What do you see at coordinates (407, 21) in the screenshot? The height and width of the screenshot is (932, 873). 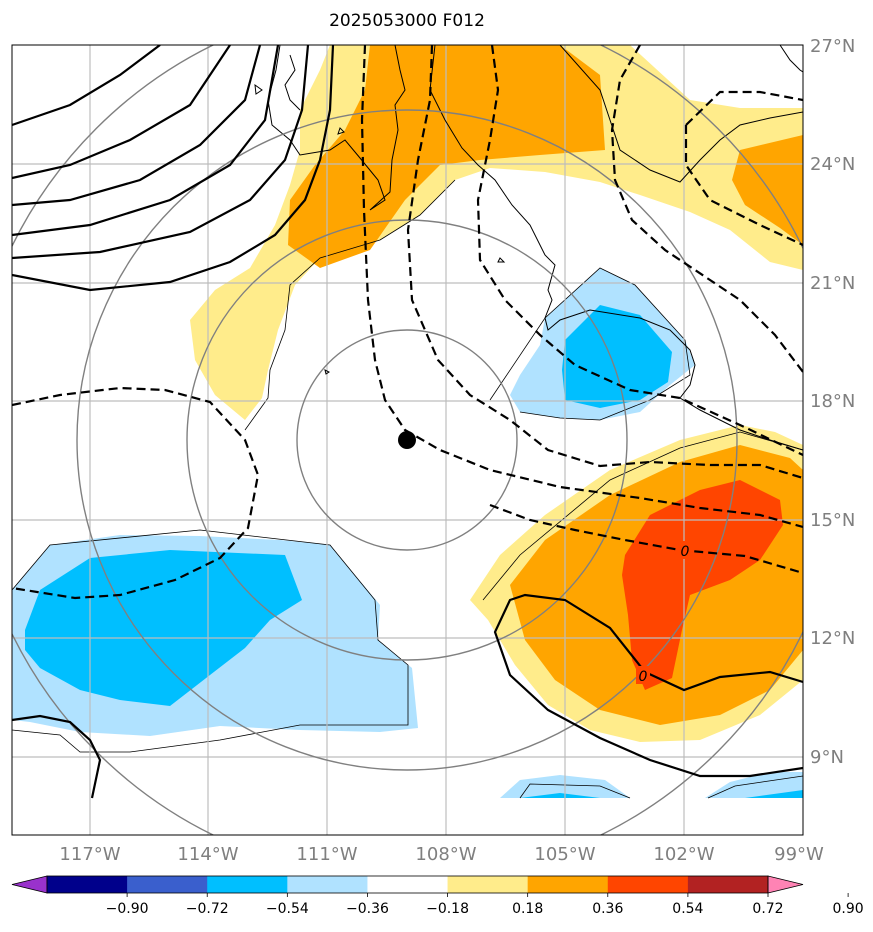 I see `figure-title: 2025053000 F012` at bounding box center [407, 21].